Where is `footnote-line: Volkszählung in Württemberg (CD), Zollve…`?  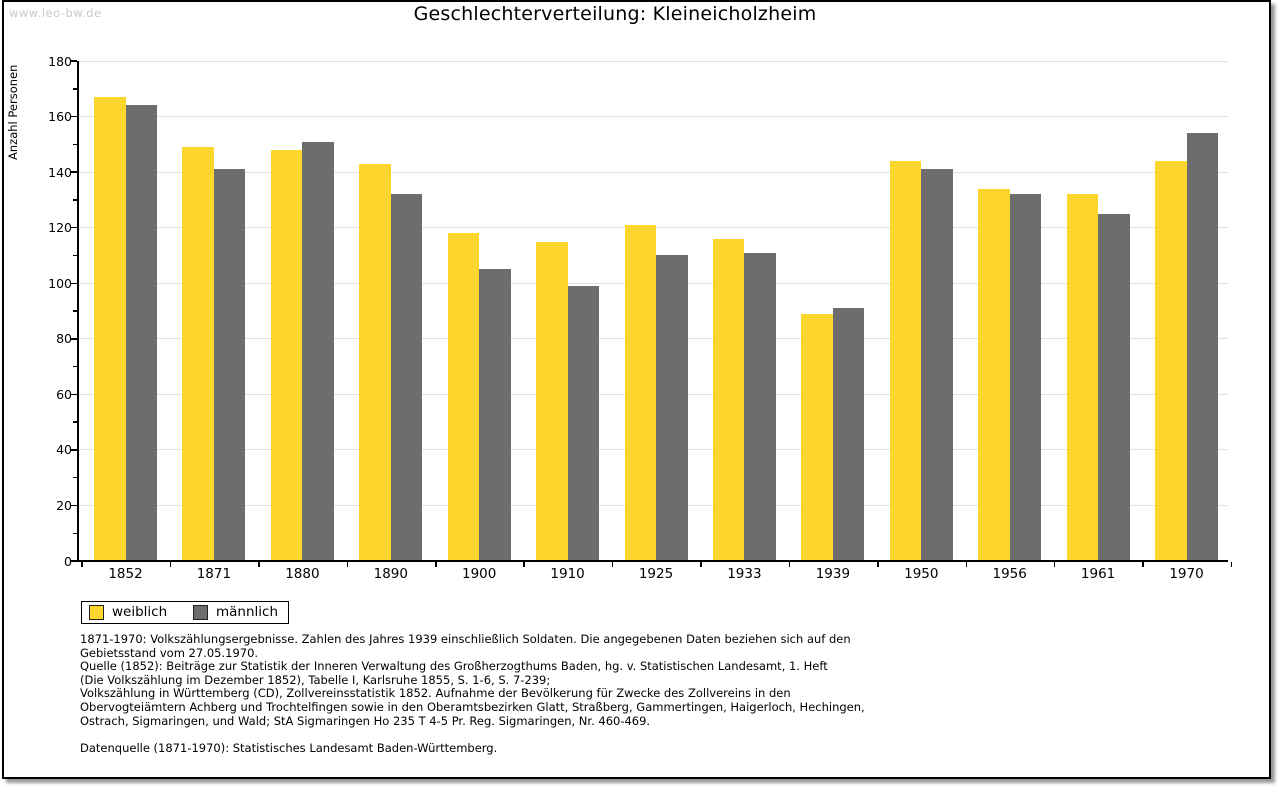
footnote-line: Volkszählung in Württemberg (CD), Zollve… is located at coordinates (435, 693).